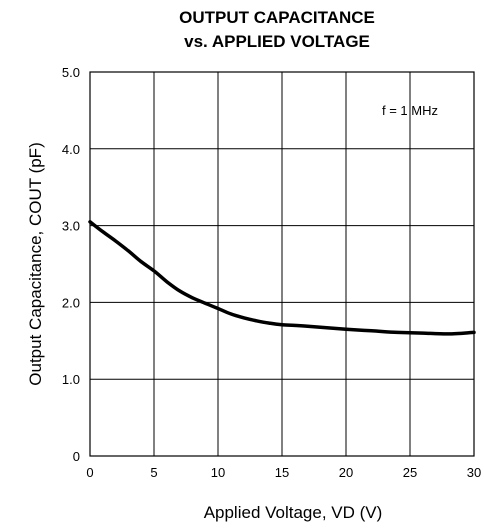 The image size is (484, 529). What do you see at coordinates (71, 264) in the screenshot?
I see `y-tick-labels: 0 1.0 2.0 3.0 4.0 5.0` at bounding box center [71, 264].